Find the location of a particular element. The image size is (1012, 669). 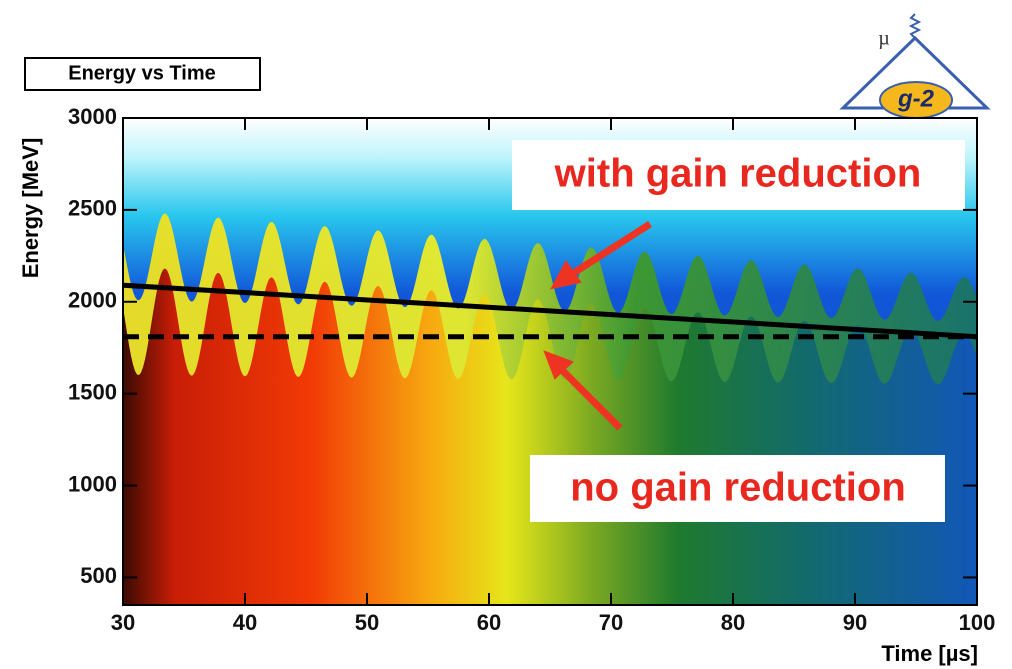

logo-label: g-2 is located at coordinates (916, 98).